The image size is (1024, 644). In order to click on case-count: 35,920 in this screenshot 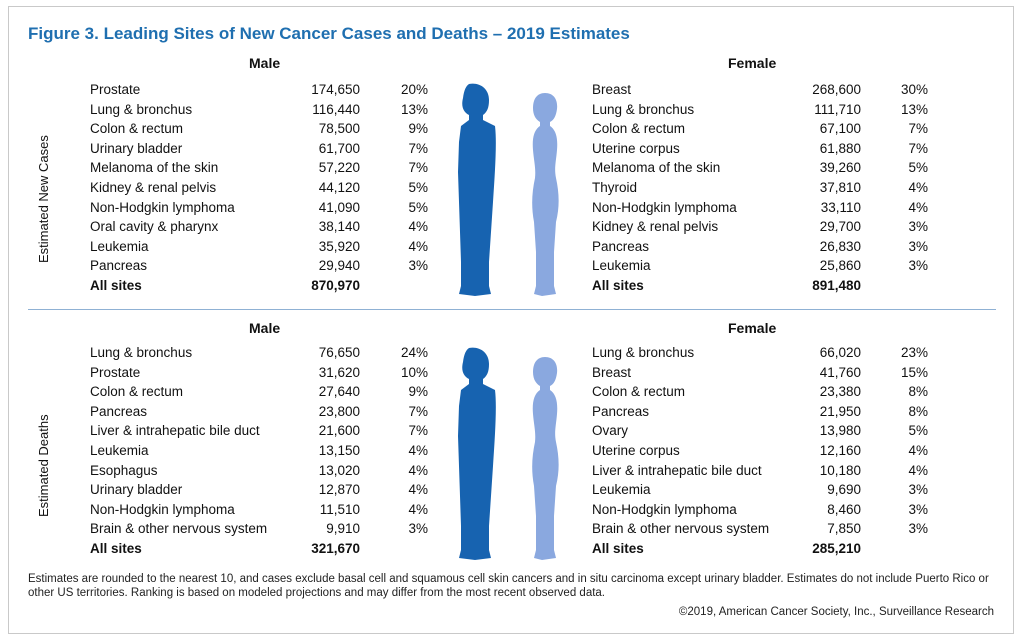, I will do `click(339, 246)`.